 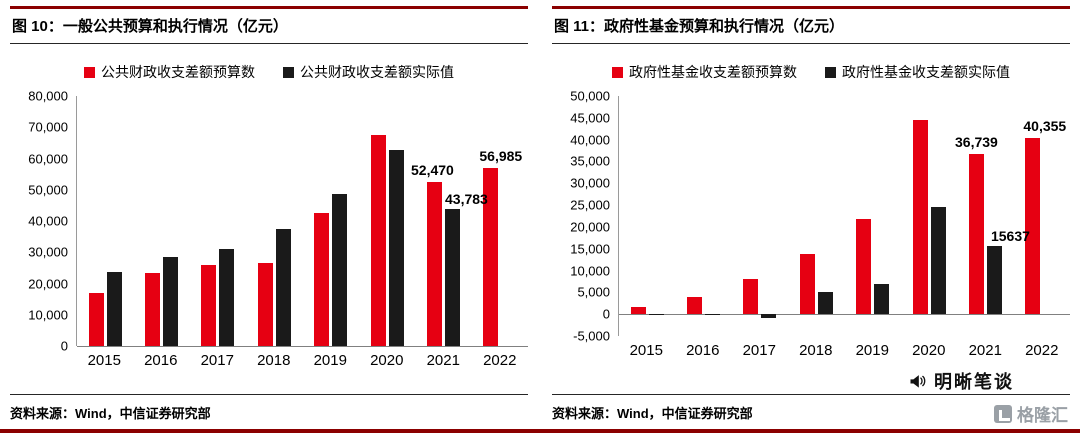 I want to click on y-tick-label: 20,000, so click(x=48, y=283).